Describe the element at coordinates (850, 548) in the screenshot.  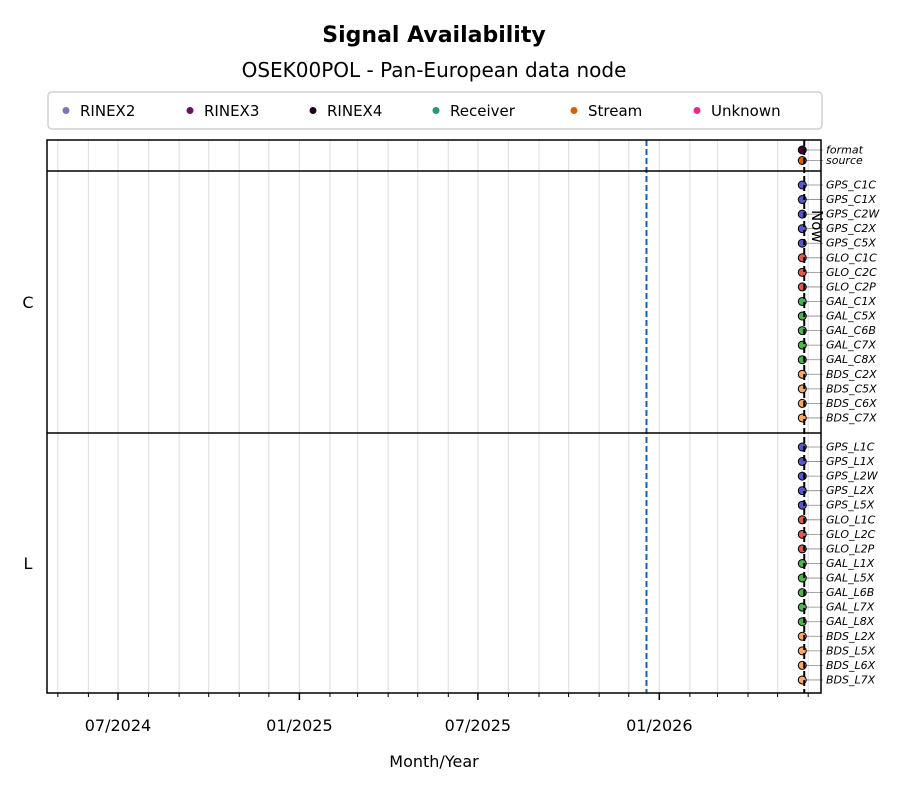
I see `row-label: GLO_L2P` at that location.